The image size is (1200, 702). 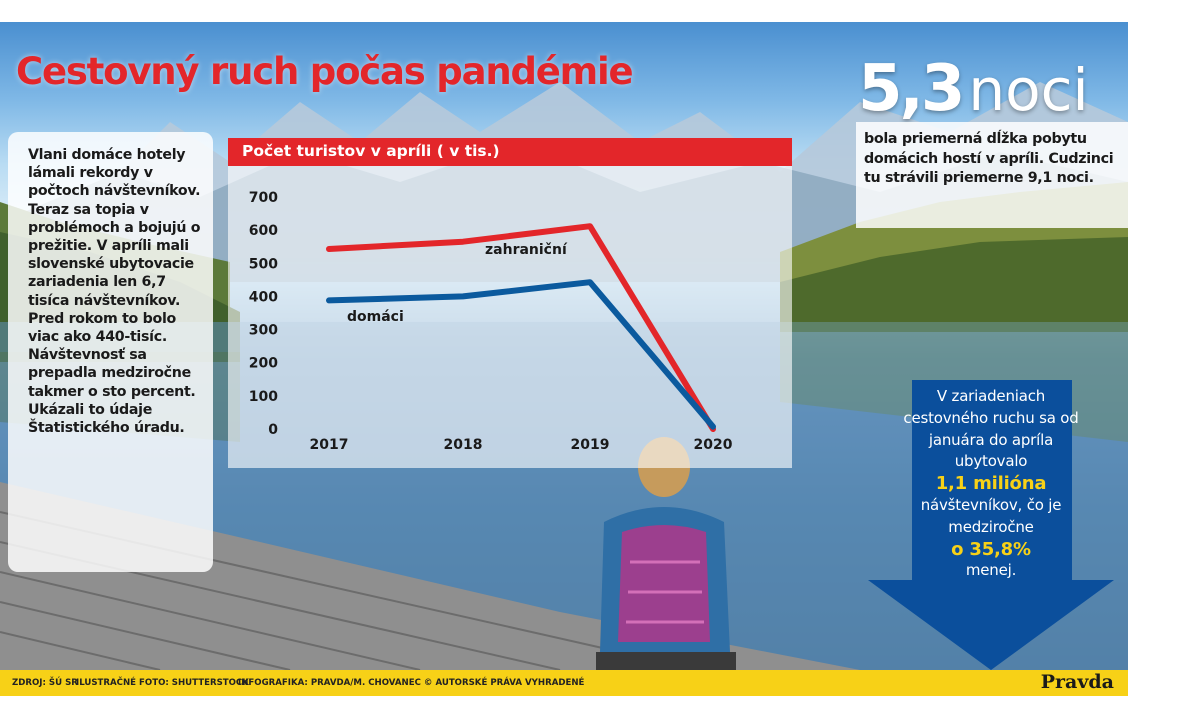 What do you see at coordinates (263, 364) in the screenshot?
I see `y-tick-label: 200` at bounding box center [263, 364].